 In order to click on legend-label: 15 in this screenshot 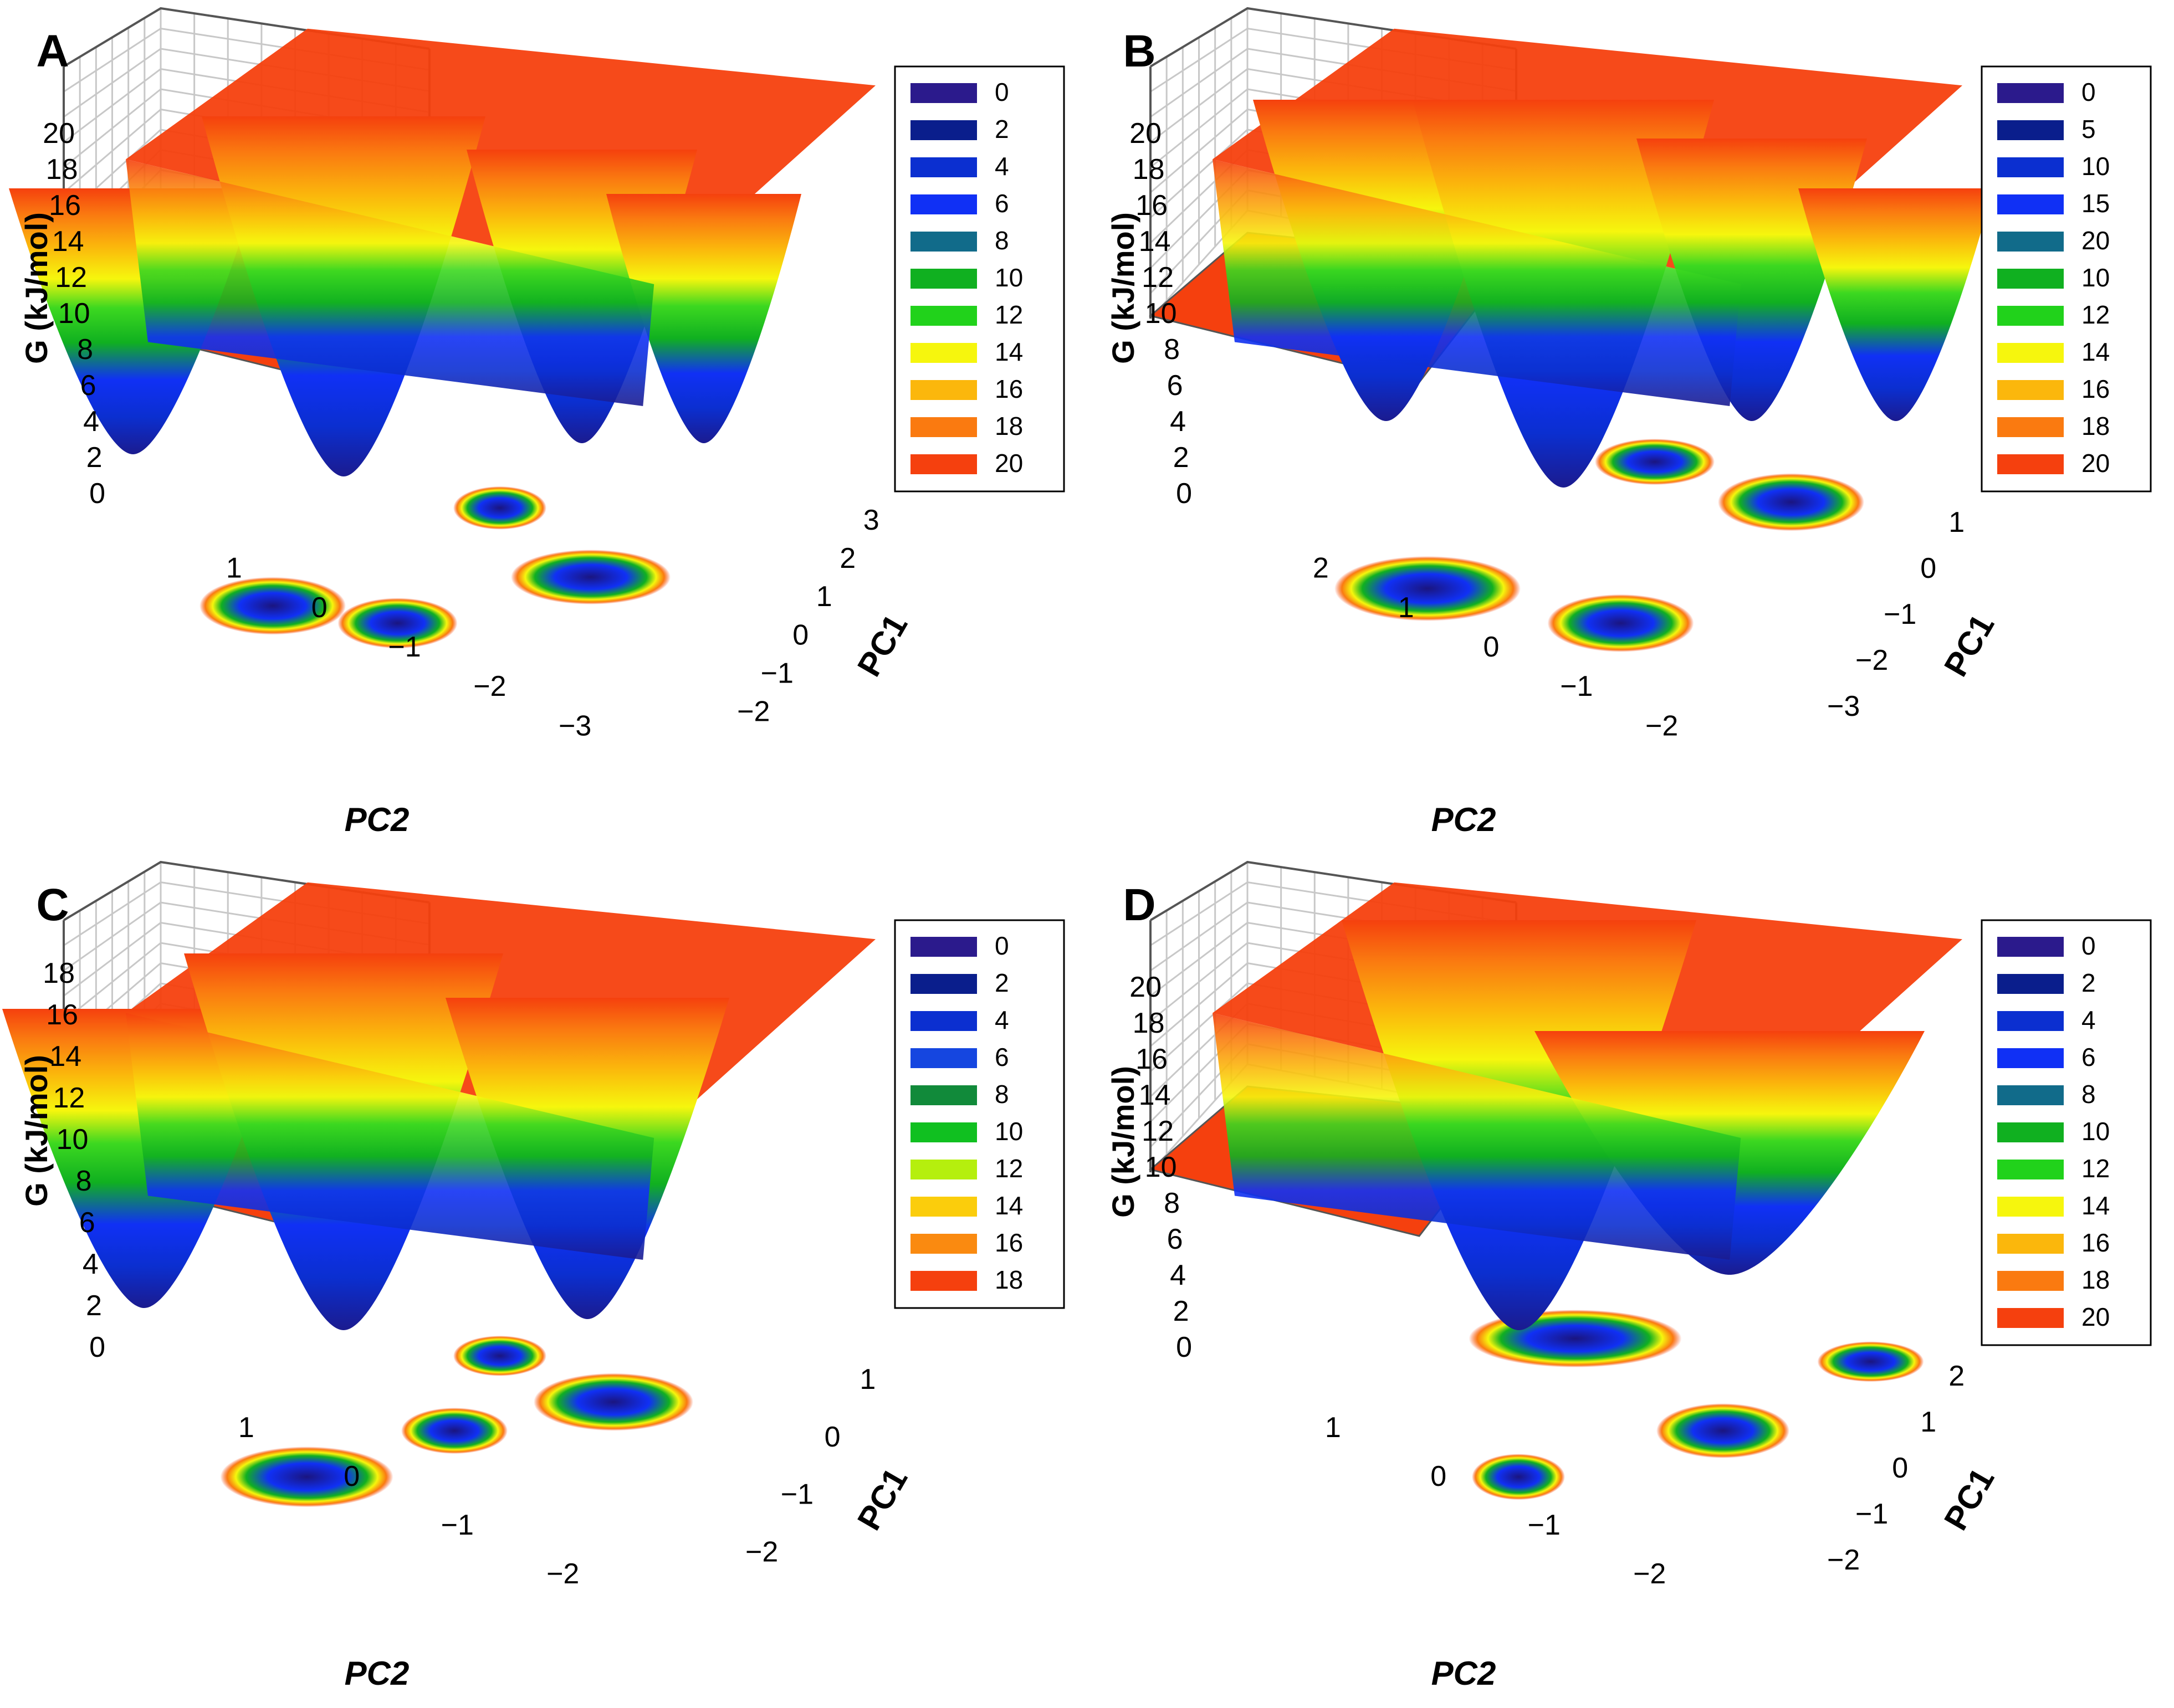, I will do `click(2095, 203)`.